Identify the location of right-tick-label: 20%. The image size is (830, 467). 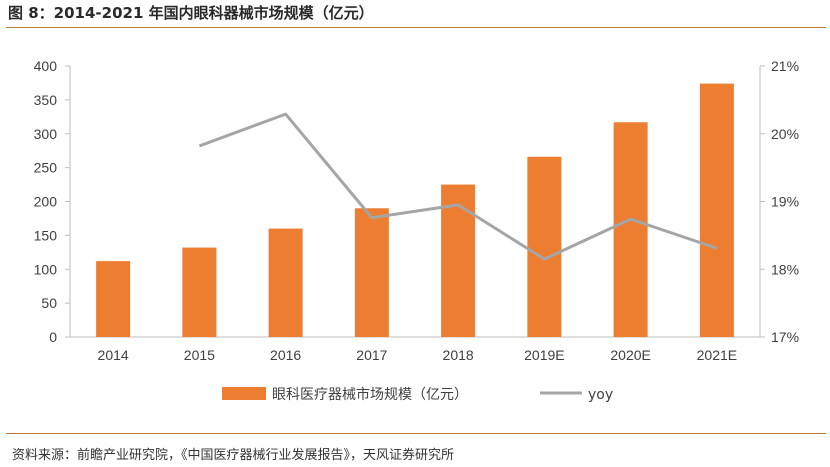
(785, 134).